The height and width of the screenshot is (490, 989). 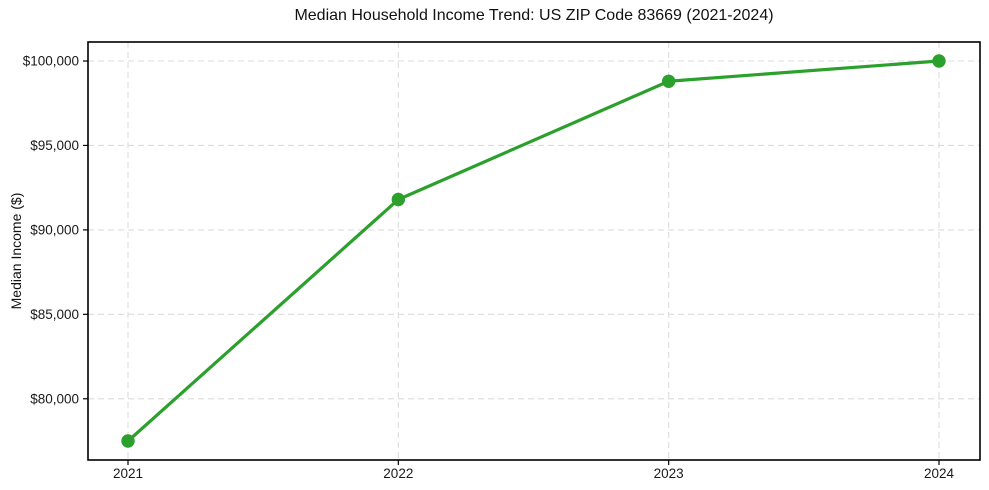 What do you see at coordinates (54, 145) in the screenshot?
I see `y-tick-label: $95,000` at bounding box center [54, 145].